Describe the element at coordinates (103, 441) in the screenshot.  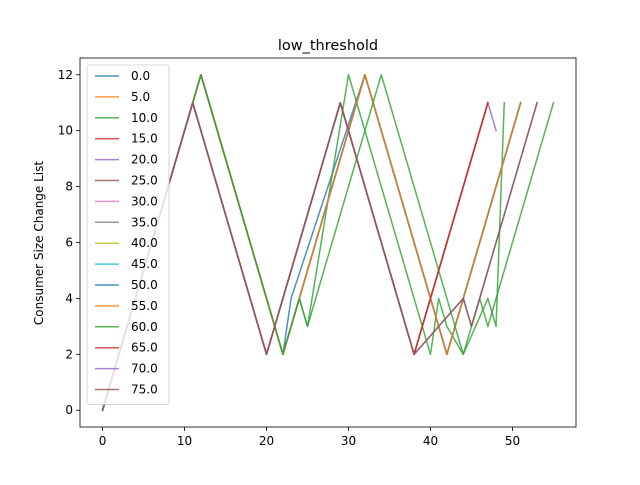
I see `x-tick-label: 0` at that location.